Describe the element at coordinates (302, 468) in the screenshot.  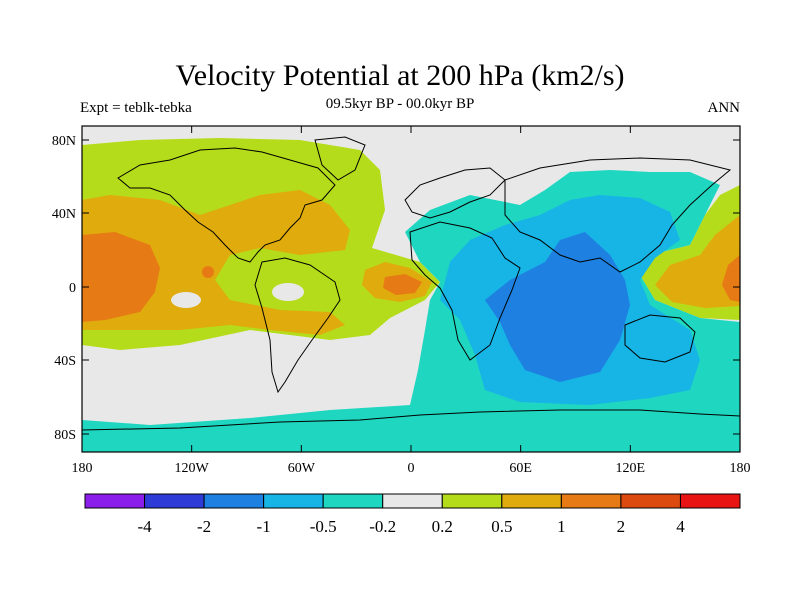
I see `lon-label: 60W` at that location.